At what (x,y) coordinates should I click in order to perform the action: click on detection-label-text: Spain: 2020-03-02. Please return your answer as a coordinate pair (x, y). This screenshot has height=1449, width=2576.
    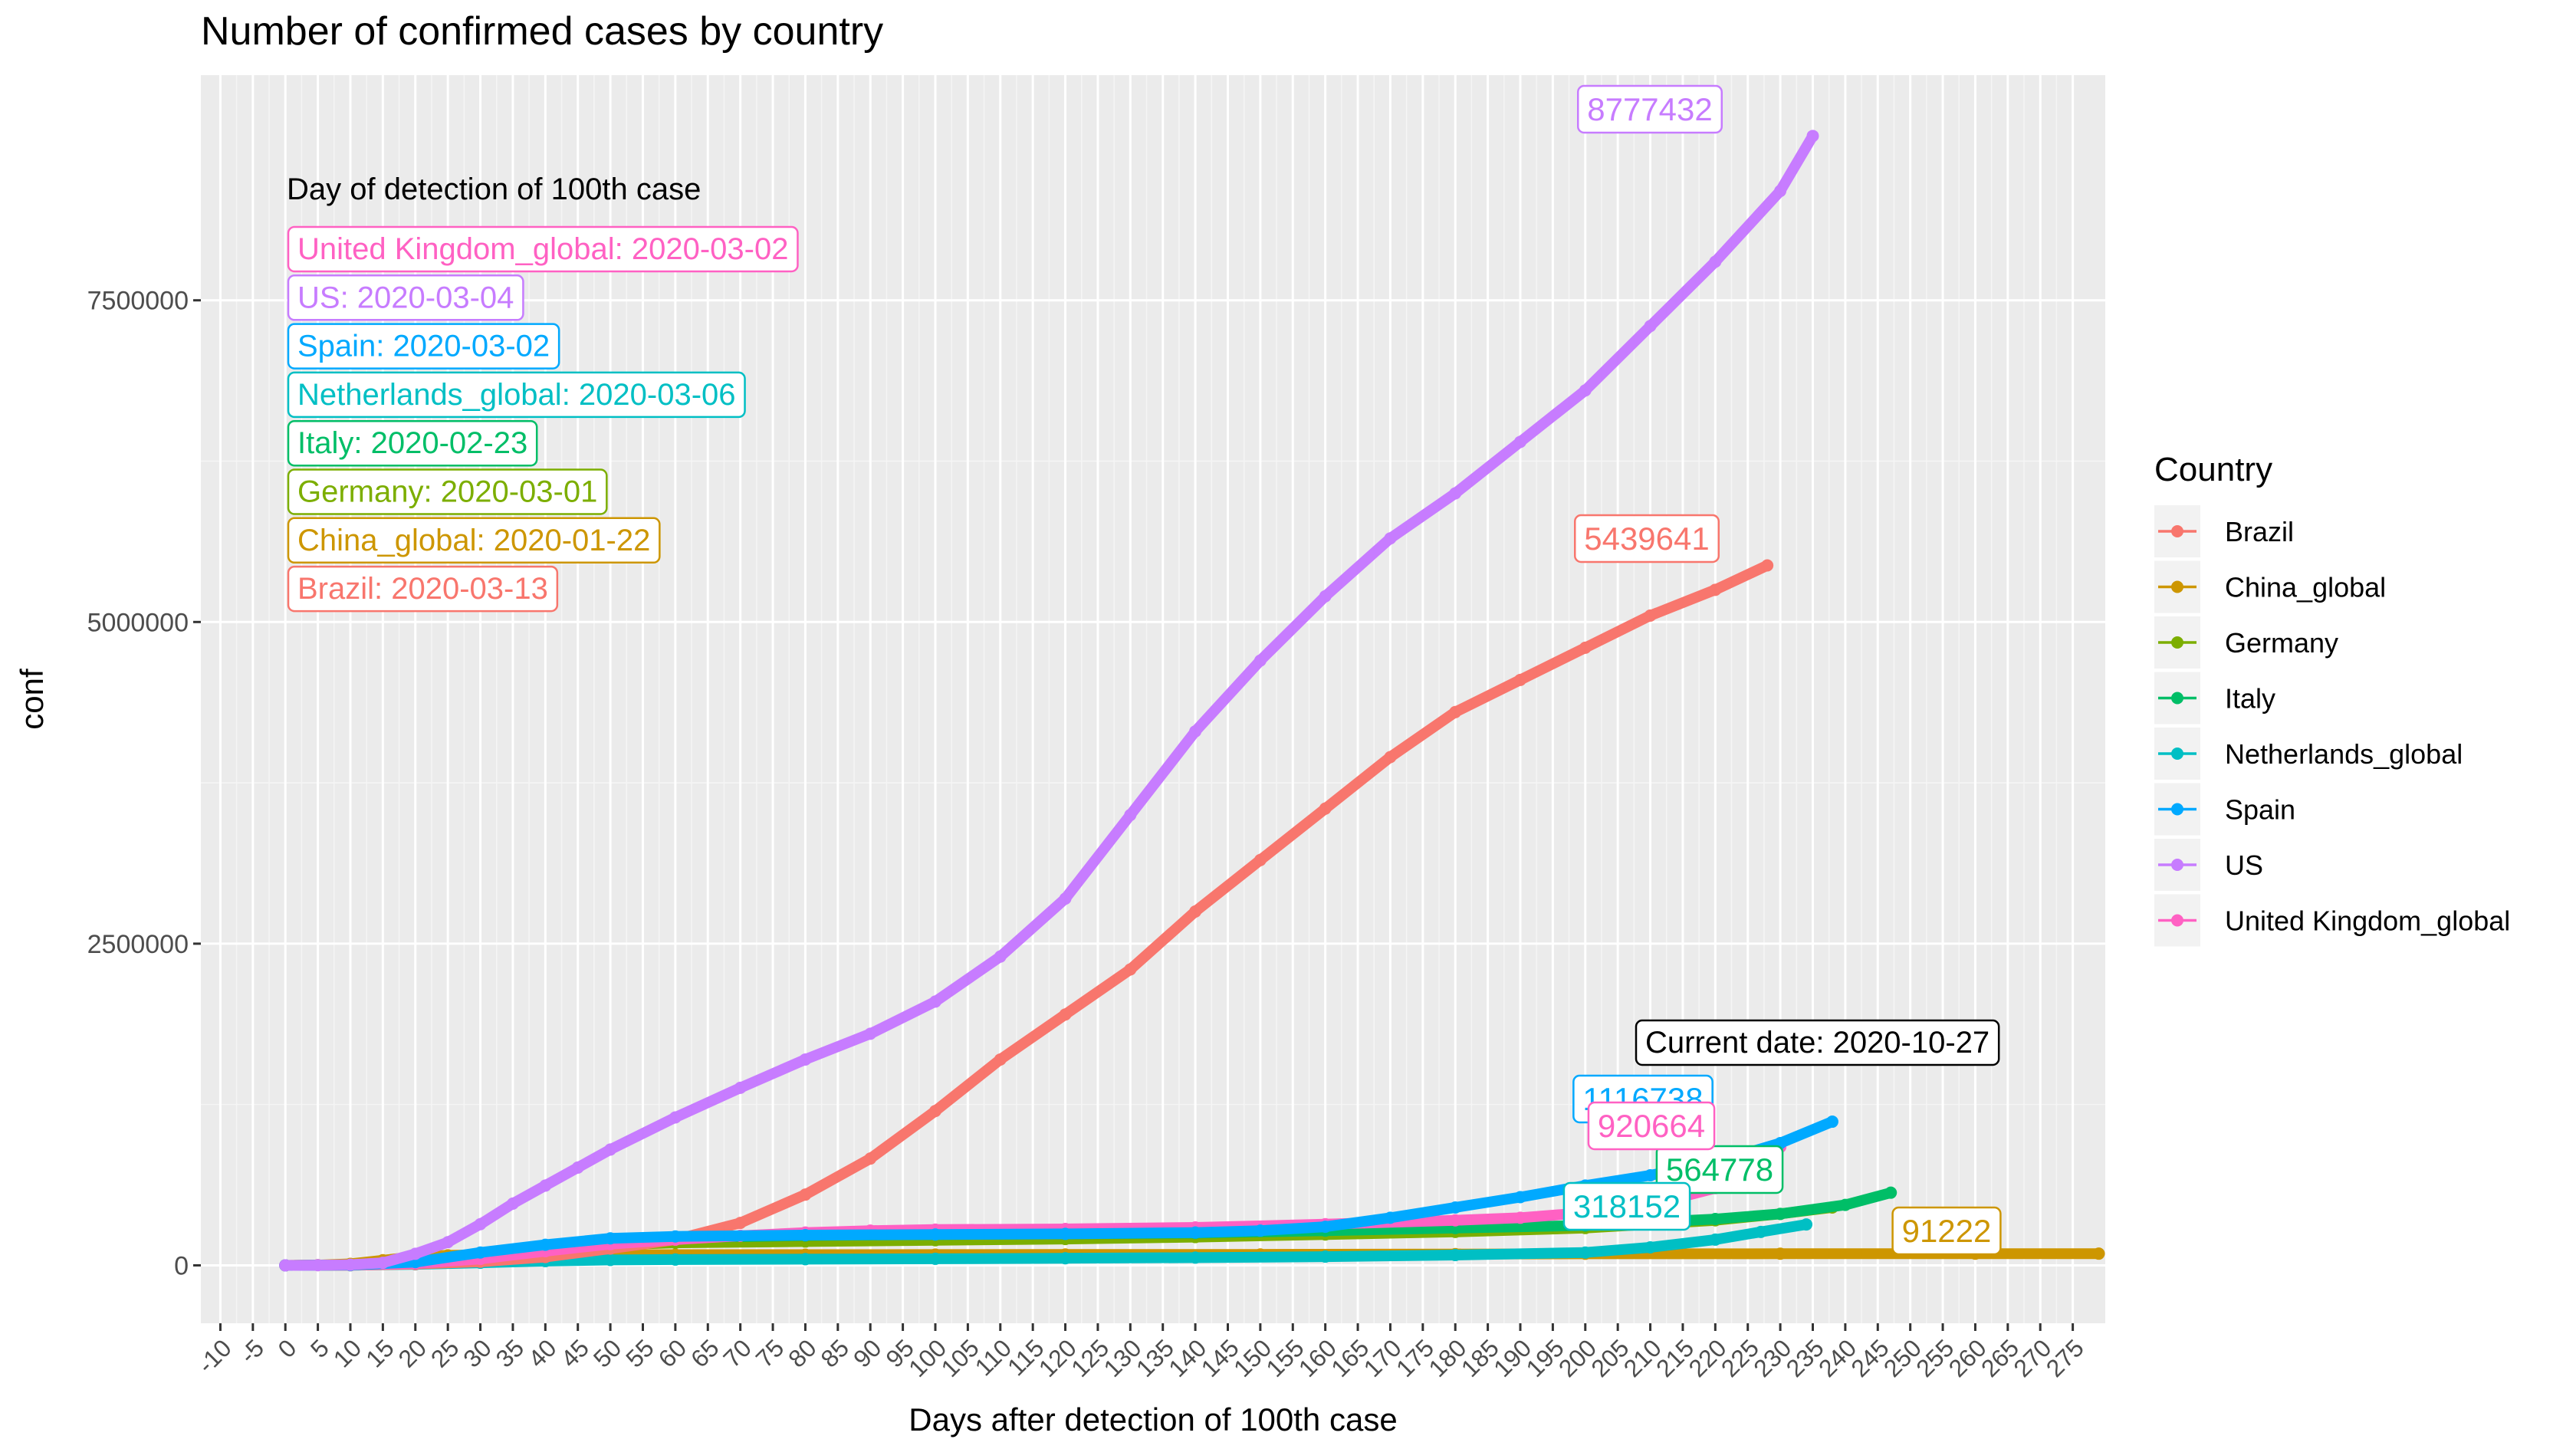
    Looking at the image, I should click on (424, 346).